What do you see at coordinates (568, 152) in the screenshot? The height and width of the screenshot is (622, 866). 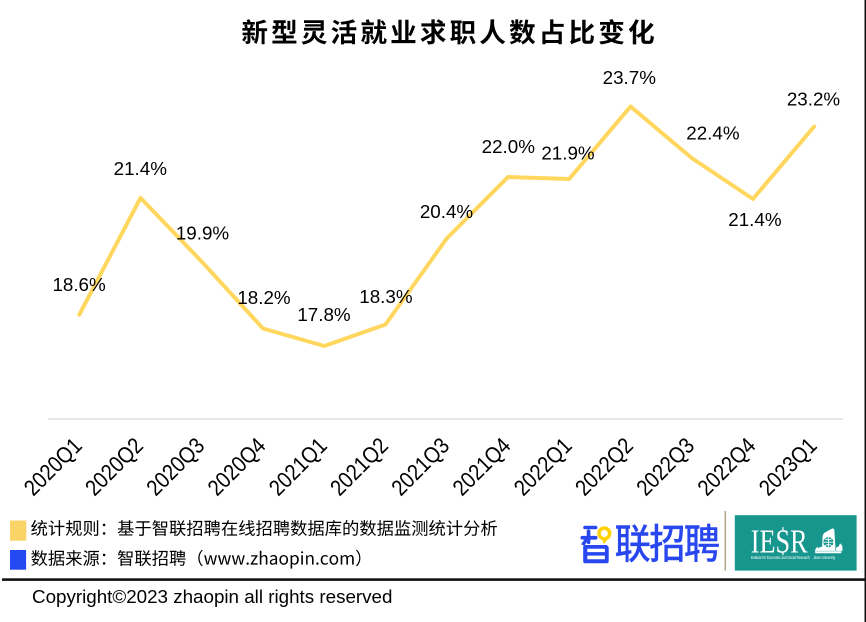 I see `svg-text: 21.9%` at bounding box center [568, 152].